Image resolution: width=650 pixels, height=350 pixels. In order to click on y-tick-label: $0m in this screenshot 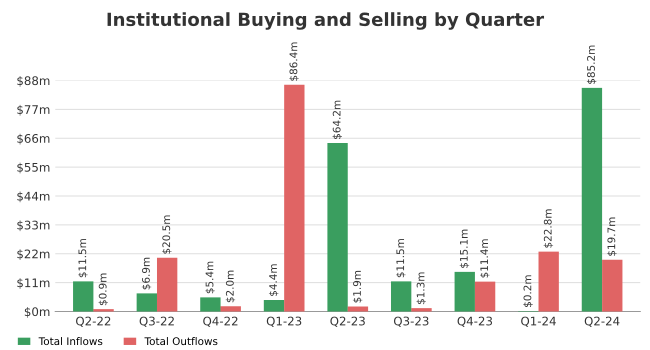, I will do `click(37, 312)`.